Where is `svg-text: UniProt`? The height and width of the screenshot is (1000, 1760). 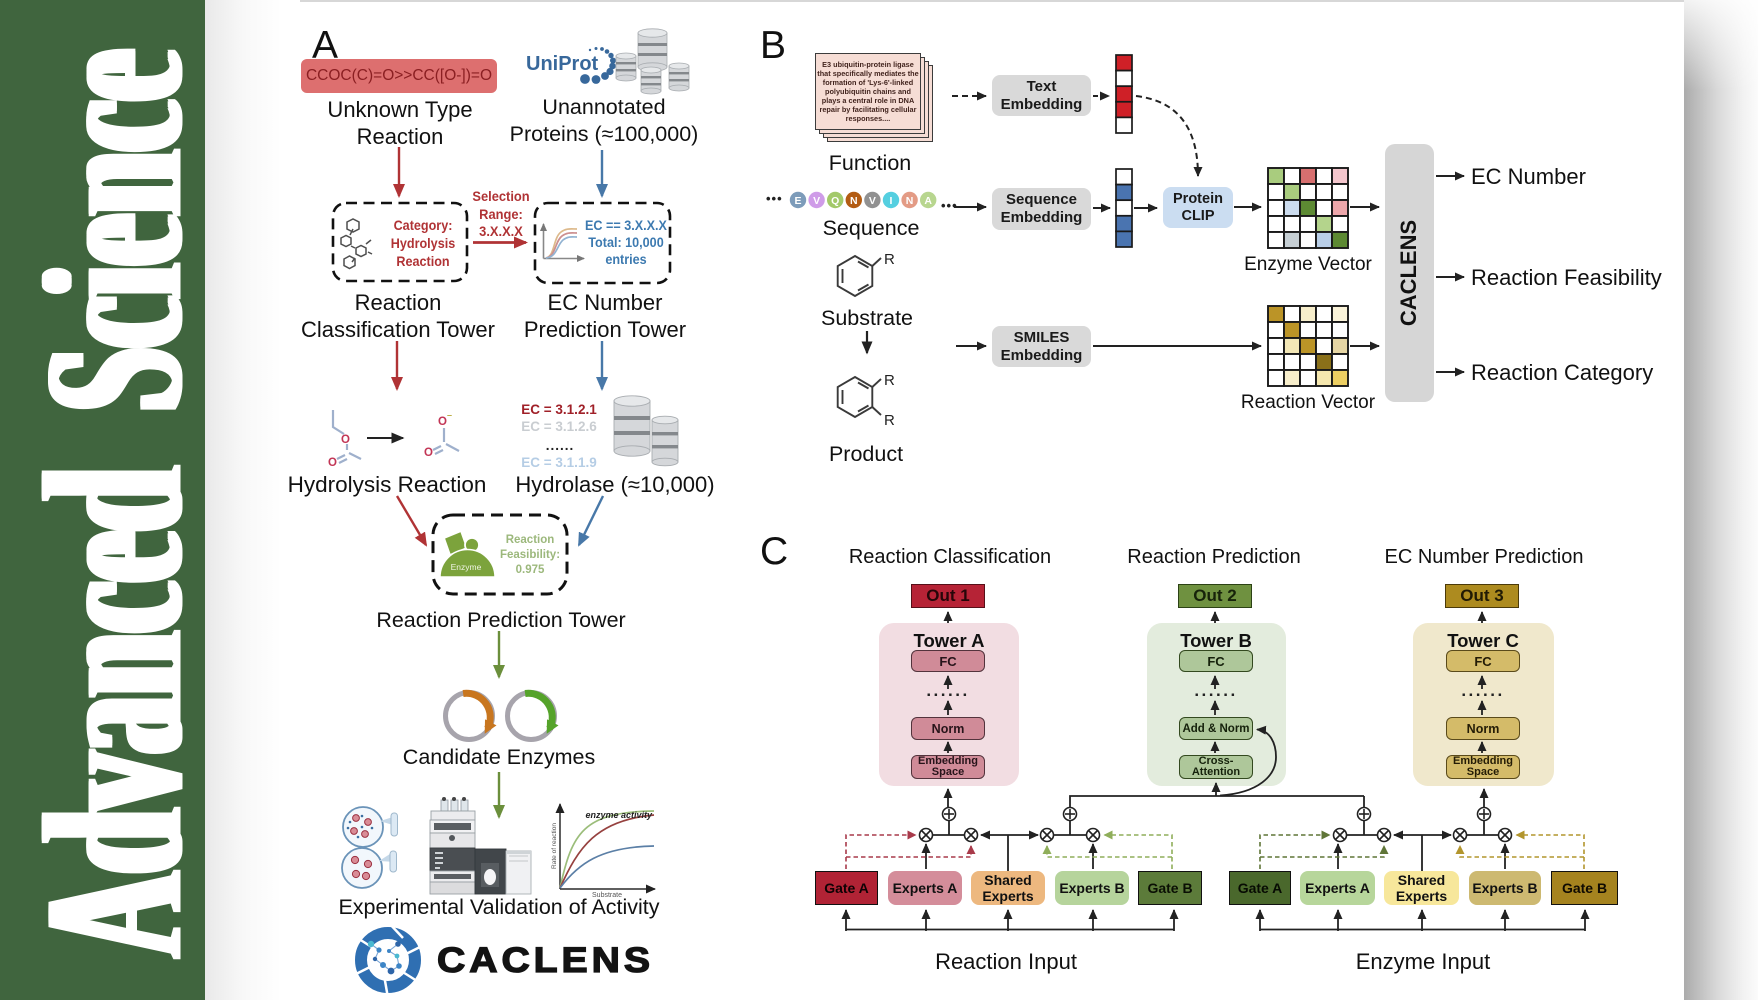
svg-text: UniProt is located at coordinates (562, 64).